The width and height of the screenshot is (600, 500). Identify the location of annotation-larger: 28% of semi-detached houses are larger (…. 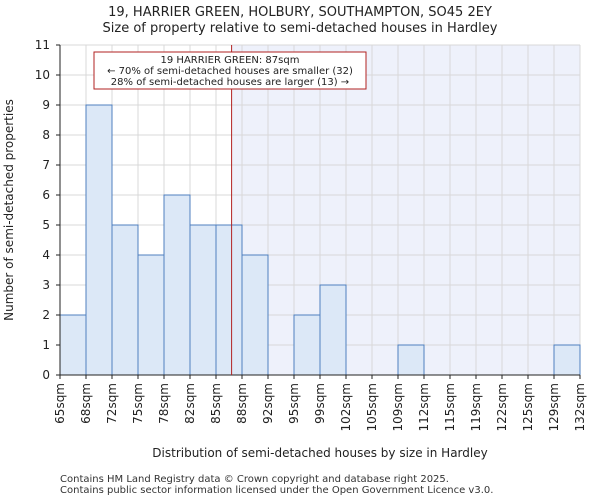
(230, 82).